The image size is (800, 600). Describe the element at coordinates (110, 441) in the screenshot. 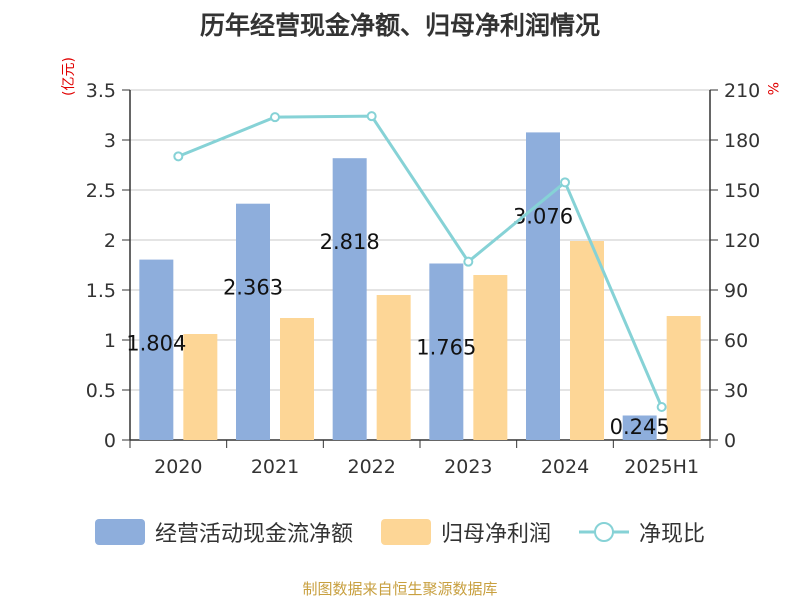

I see `y-left-tick-label: 0` at that location.